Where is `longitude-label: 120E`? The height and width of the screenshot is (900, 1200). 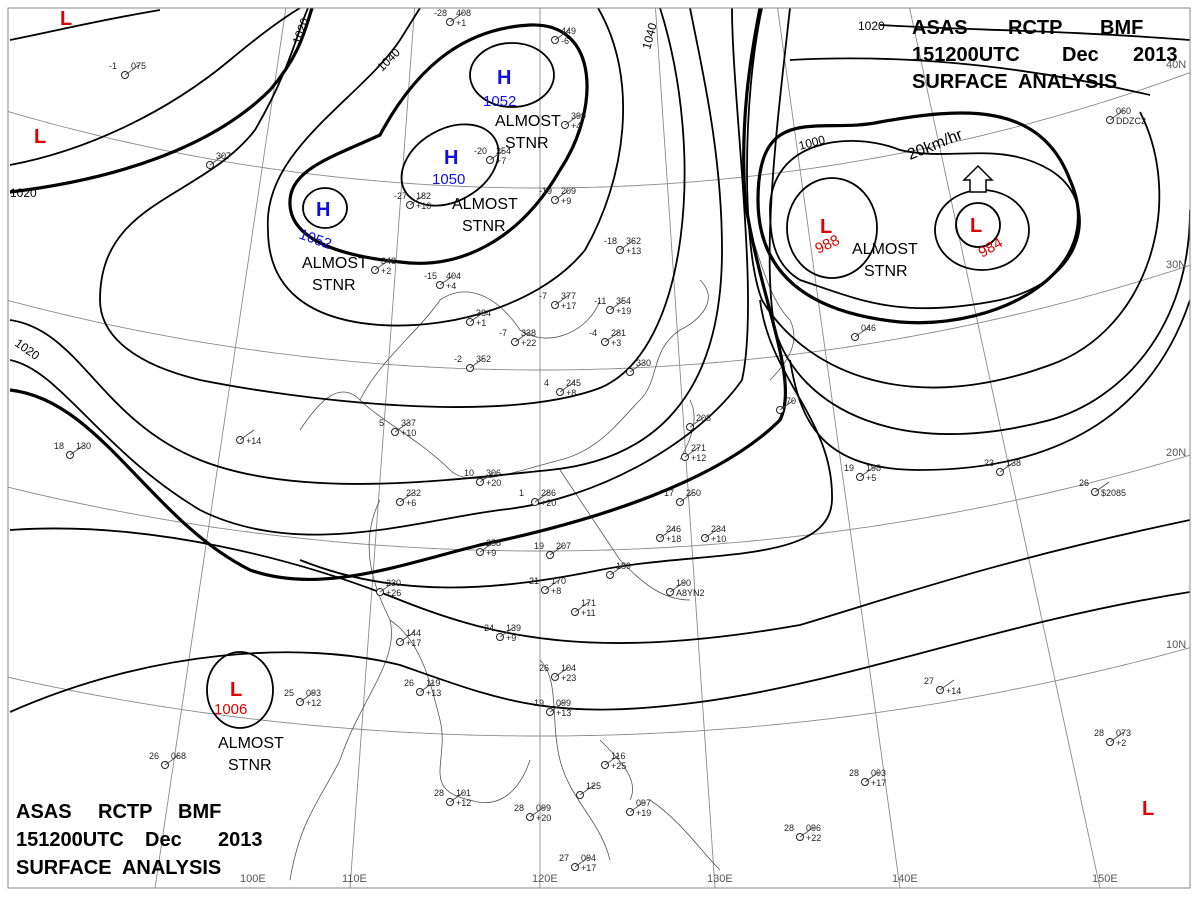
longitude-label: 120E is located at coordinates (545, 879).